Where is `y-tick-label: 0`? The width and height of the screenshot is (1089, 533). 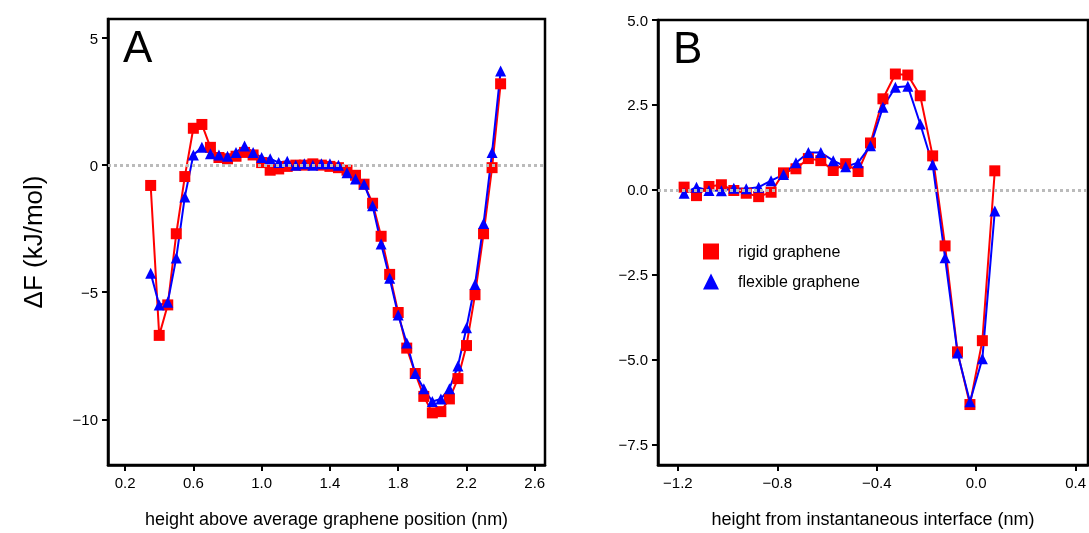 y-tick-label: 0 is located at coordinates (93, 165).